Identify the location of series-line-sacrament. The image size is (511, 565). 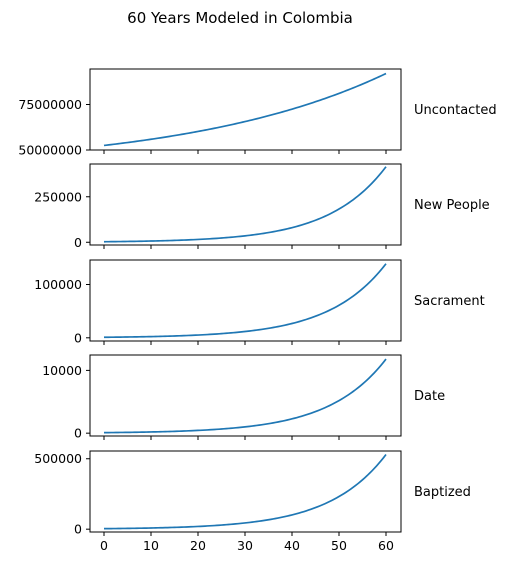
(245, 301).